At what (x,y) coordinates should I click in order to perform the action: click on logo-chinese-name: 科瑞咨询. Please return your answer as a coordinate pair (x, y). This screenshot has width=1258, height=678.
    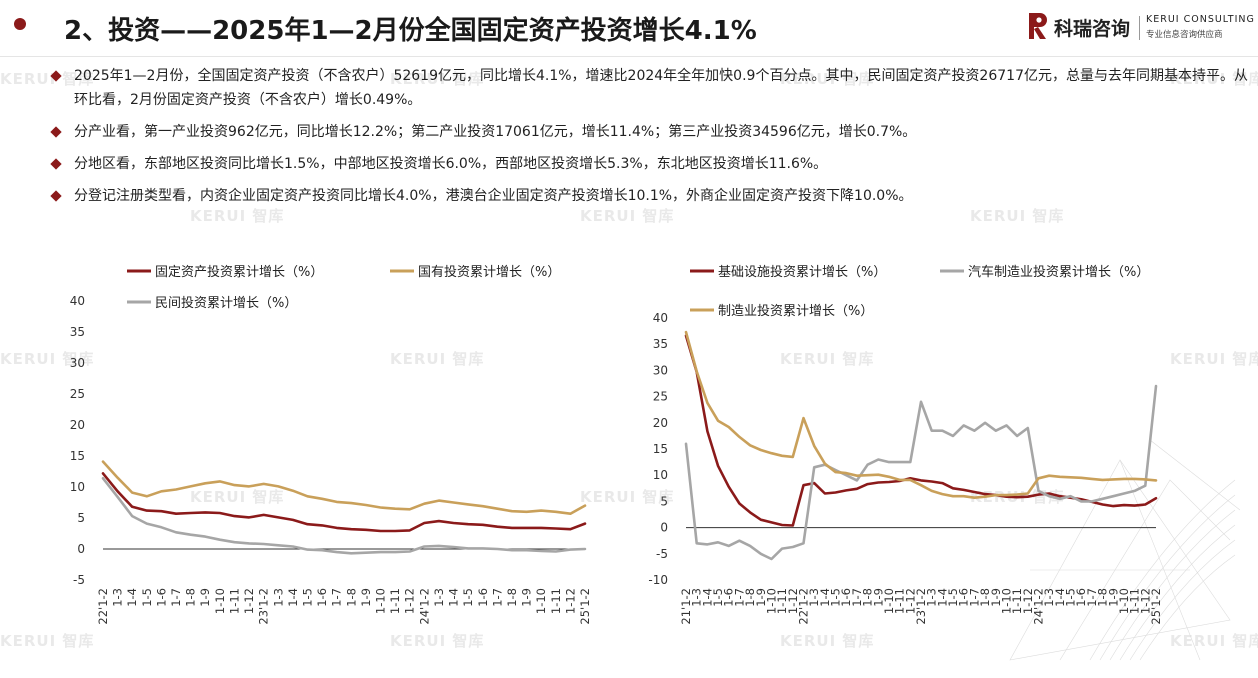
    Looking at the image, I should click on (1092, 29).